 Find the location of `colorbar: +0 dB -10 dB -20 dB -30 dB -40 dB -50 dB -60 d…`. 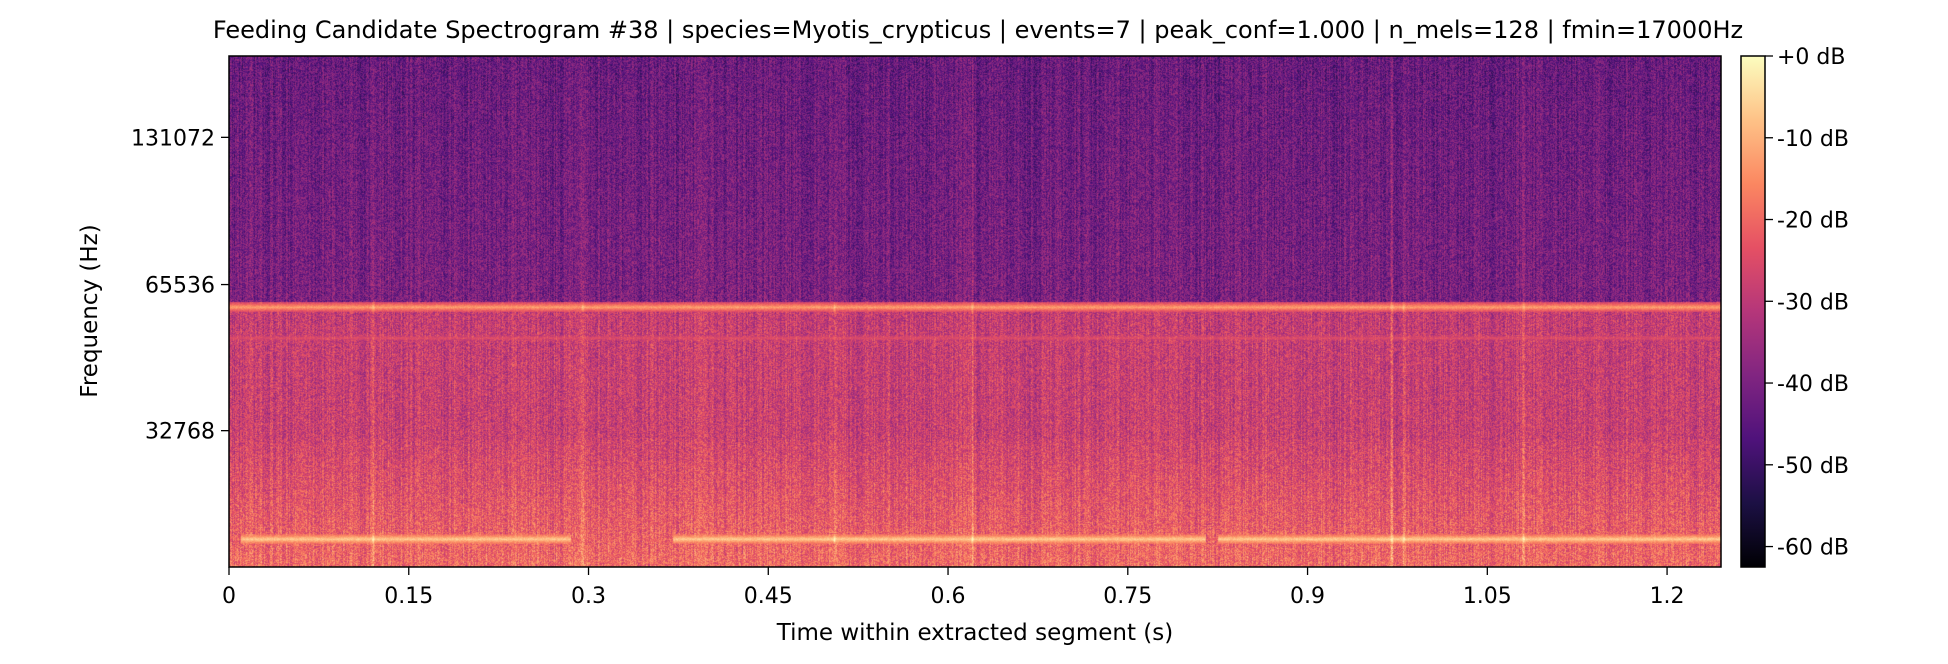

colorbar: +0 dB -10 dB -20 dB -30 dB -40 dB -50 dB -60 d… is located at coordinates (1794, 306).